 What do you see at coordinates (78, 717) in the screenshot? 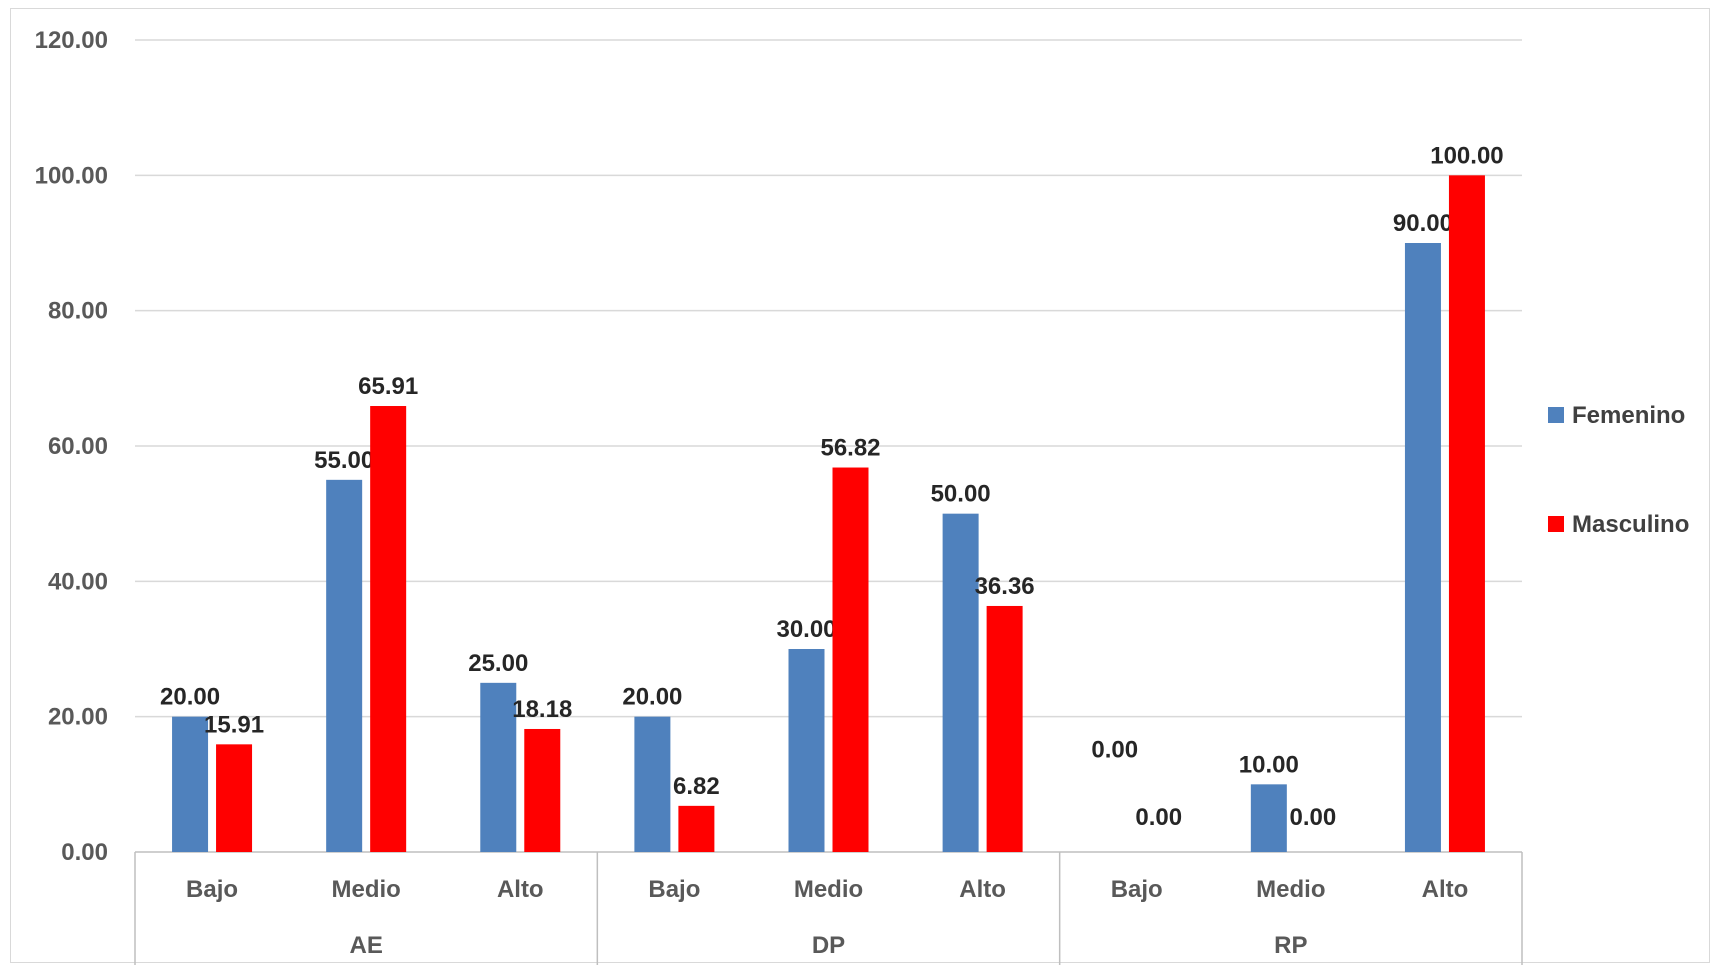
I see `y-tick-label: 20.00` at bounding box center [78, 717].